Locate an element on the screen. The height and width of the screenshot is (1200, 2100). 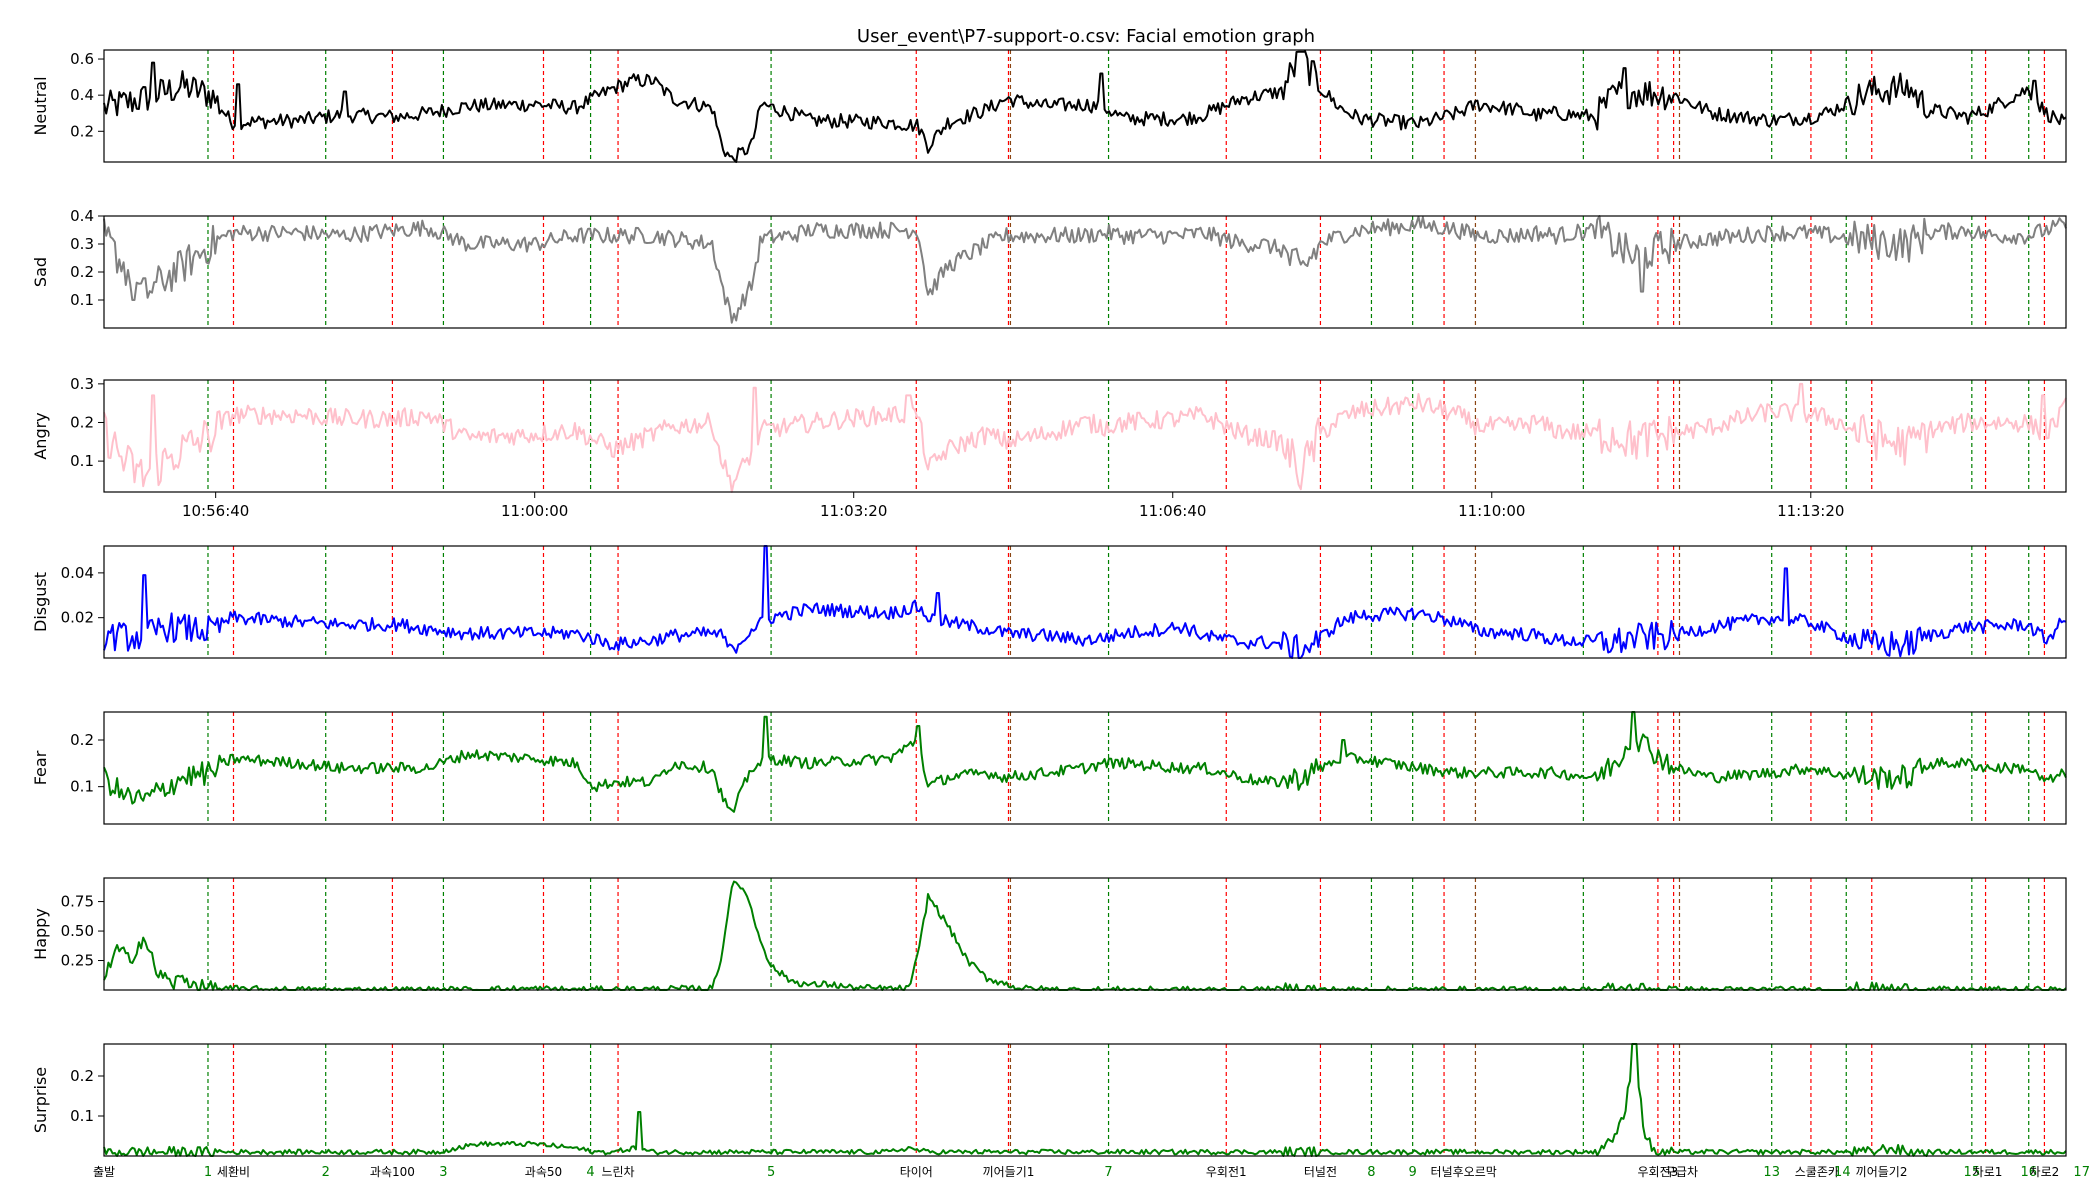
event-label: 출발 is located at coordinates (104, 1172).